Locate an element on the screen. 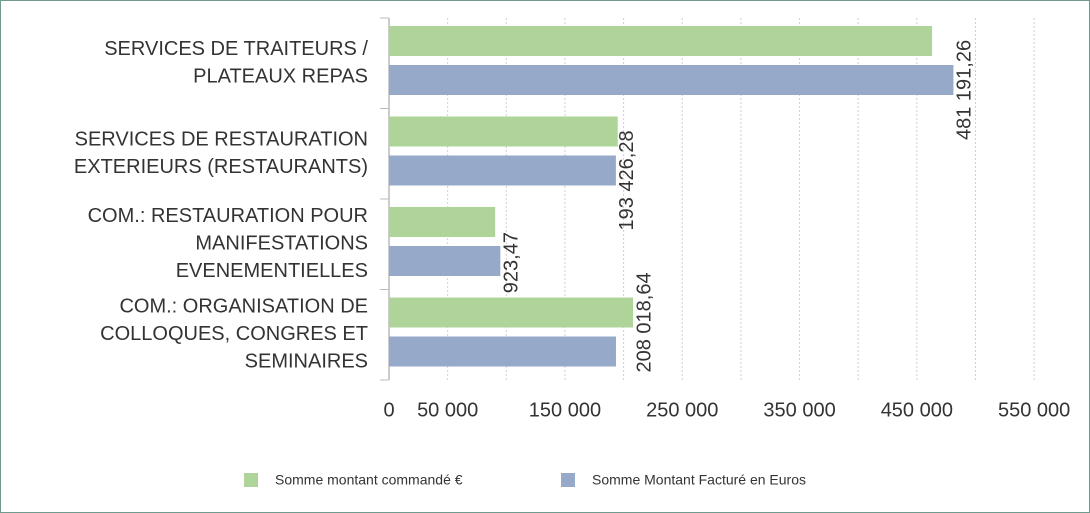 The image size is (1090, 513). y-tick-label: EXTERIEURS (RESTAURANTS) is located at coordinates (221, 167).